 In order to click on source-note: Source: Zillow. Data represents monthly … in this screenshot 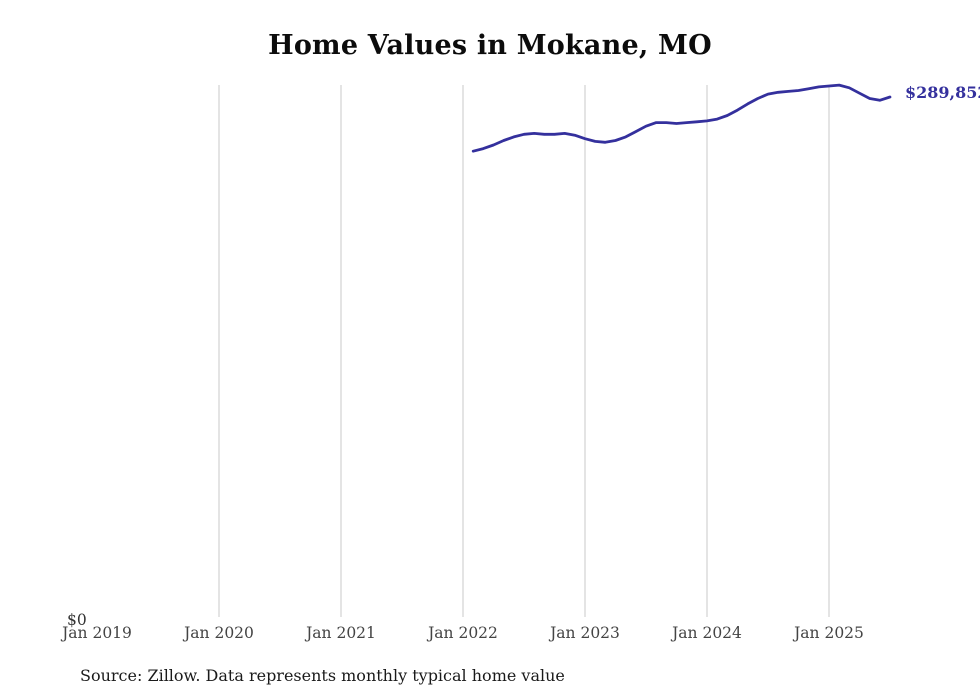, I will do `click(322, 675)`.